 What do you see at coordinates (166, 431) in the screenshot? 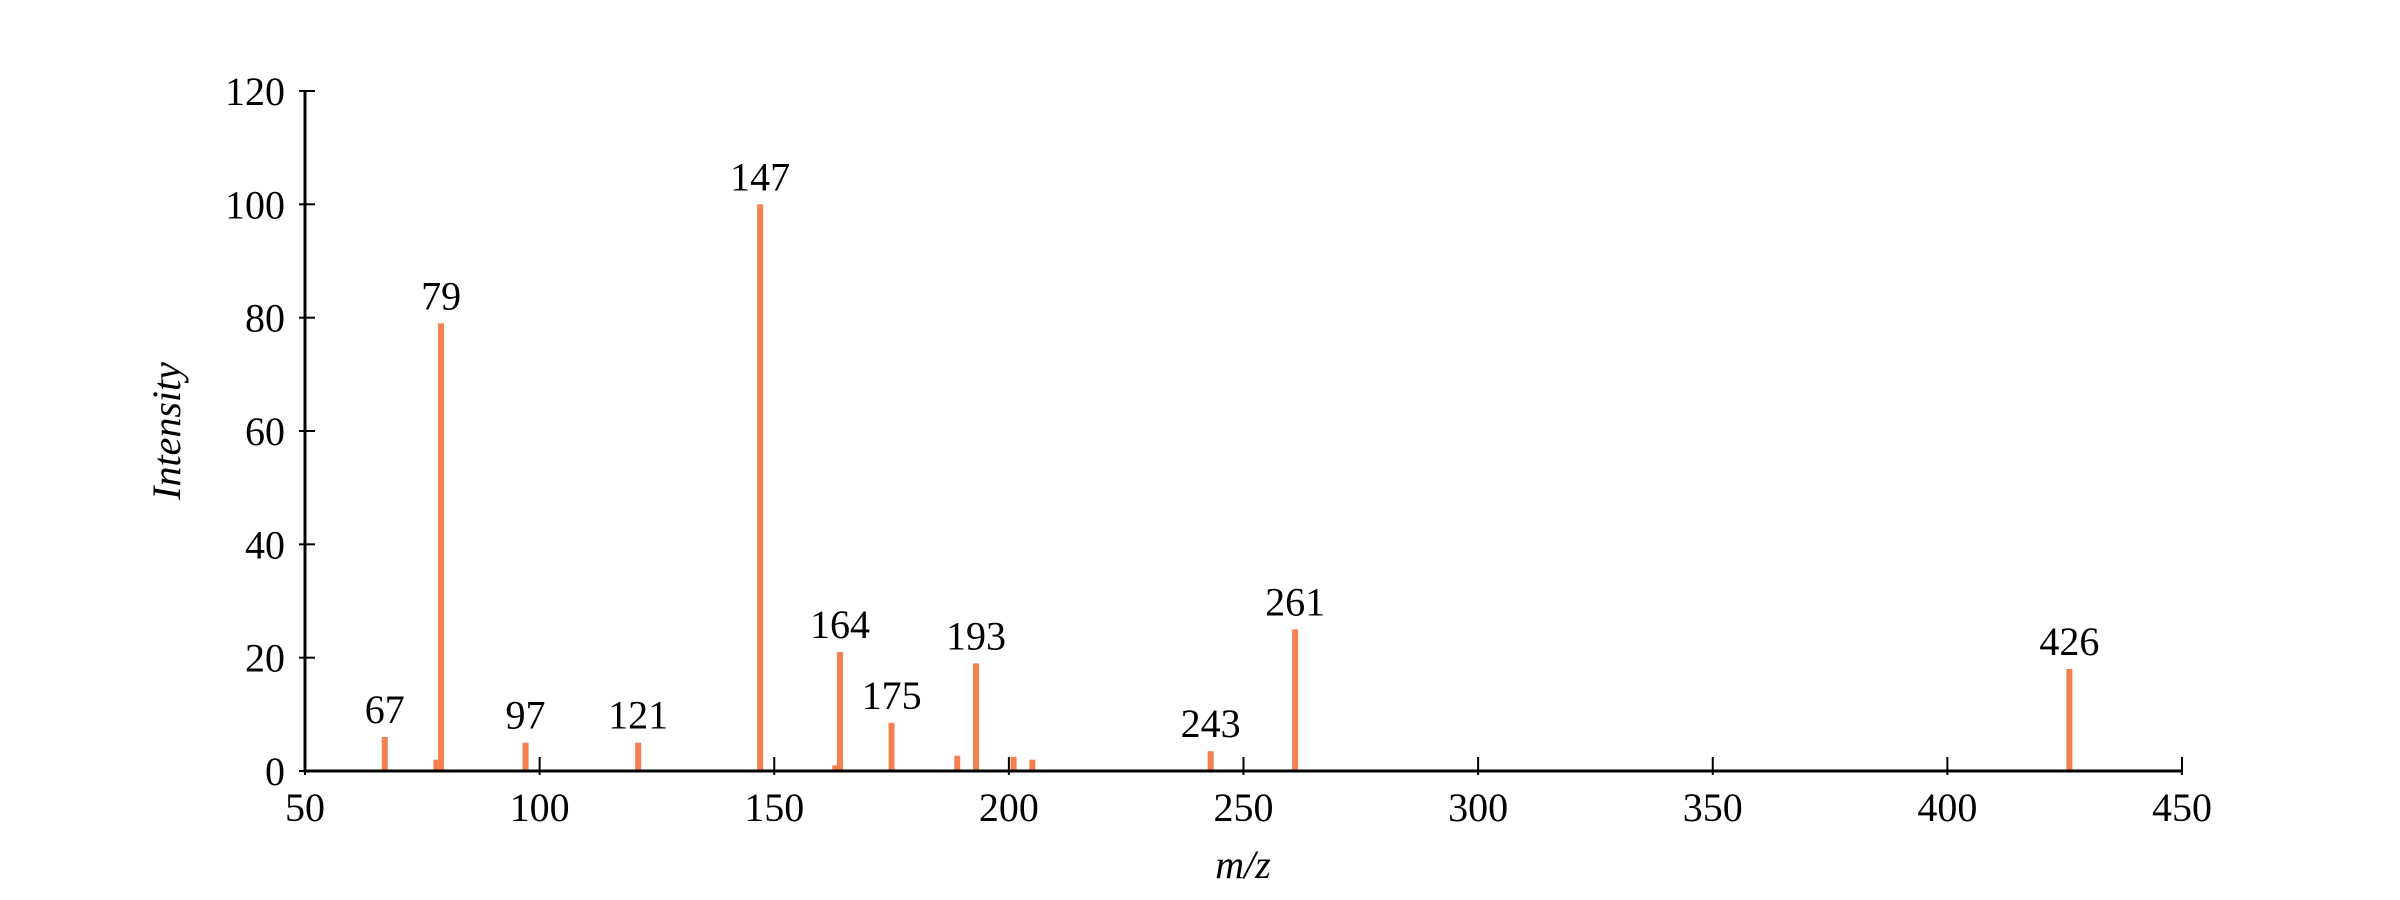
I see `y-axis-label: Intensity` at bounding box center [166, 431].